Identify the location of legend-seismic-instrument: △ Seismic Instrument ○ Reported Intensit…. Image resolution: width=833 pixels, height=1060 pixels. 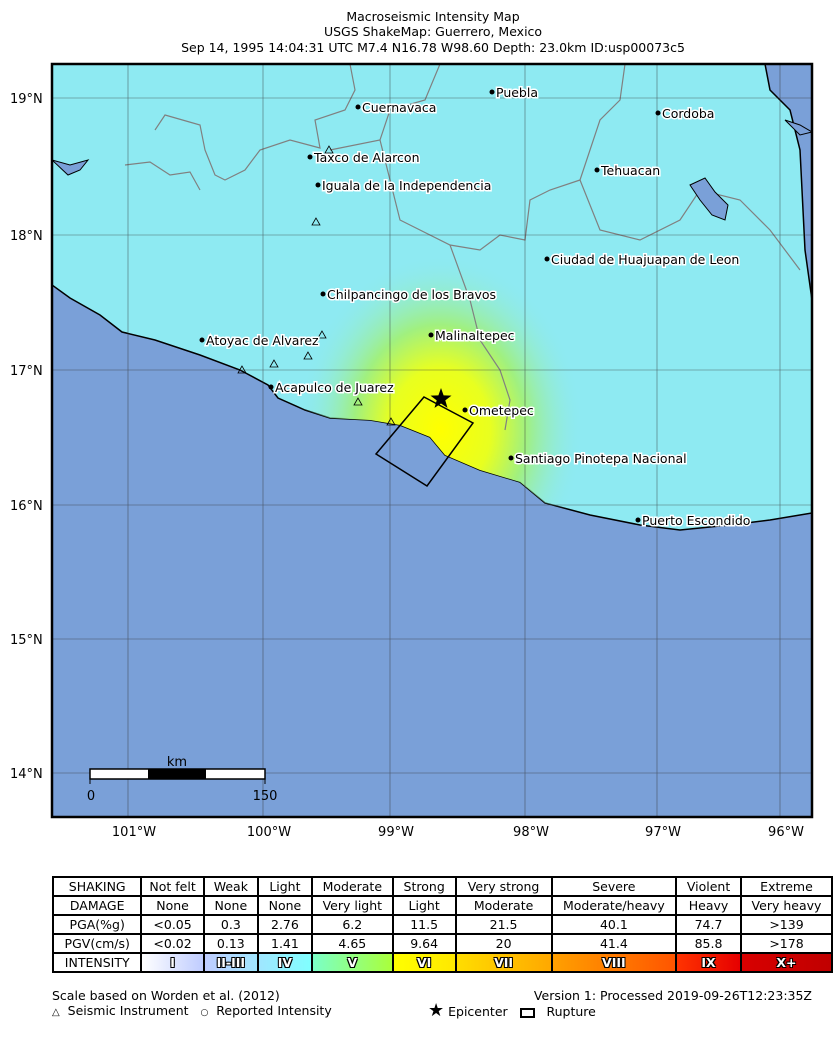
(192, 1010).